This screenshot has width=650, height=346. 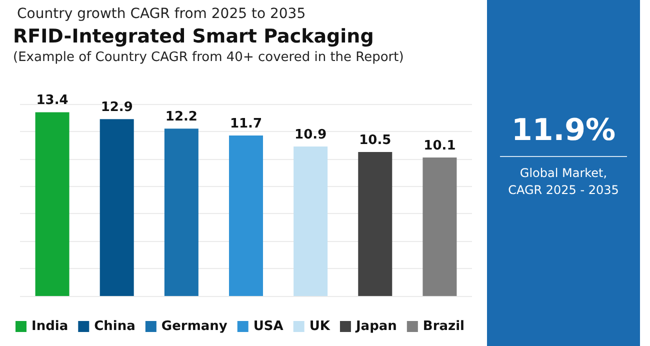 I want to click on legend-label: Brazil, so click(x=443, y=326).